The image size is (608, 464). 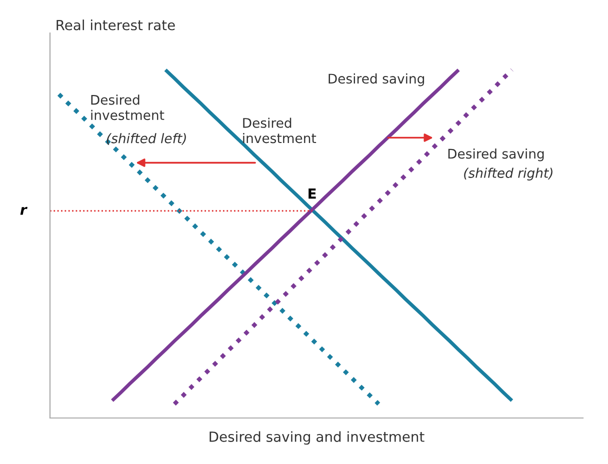 What do you see at coordinates (500, 164) in the screenshot?
I see `series-label: Desired saving (shifted right)` at bounding box center [500, 164].